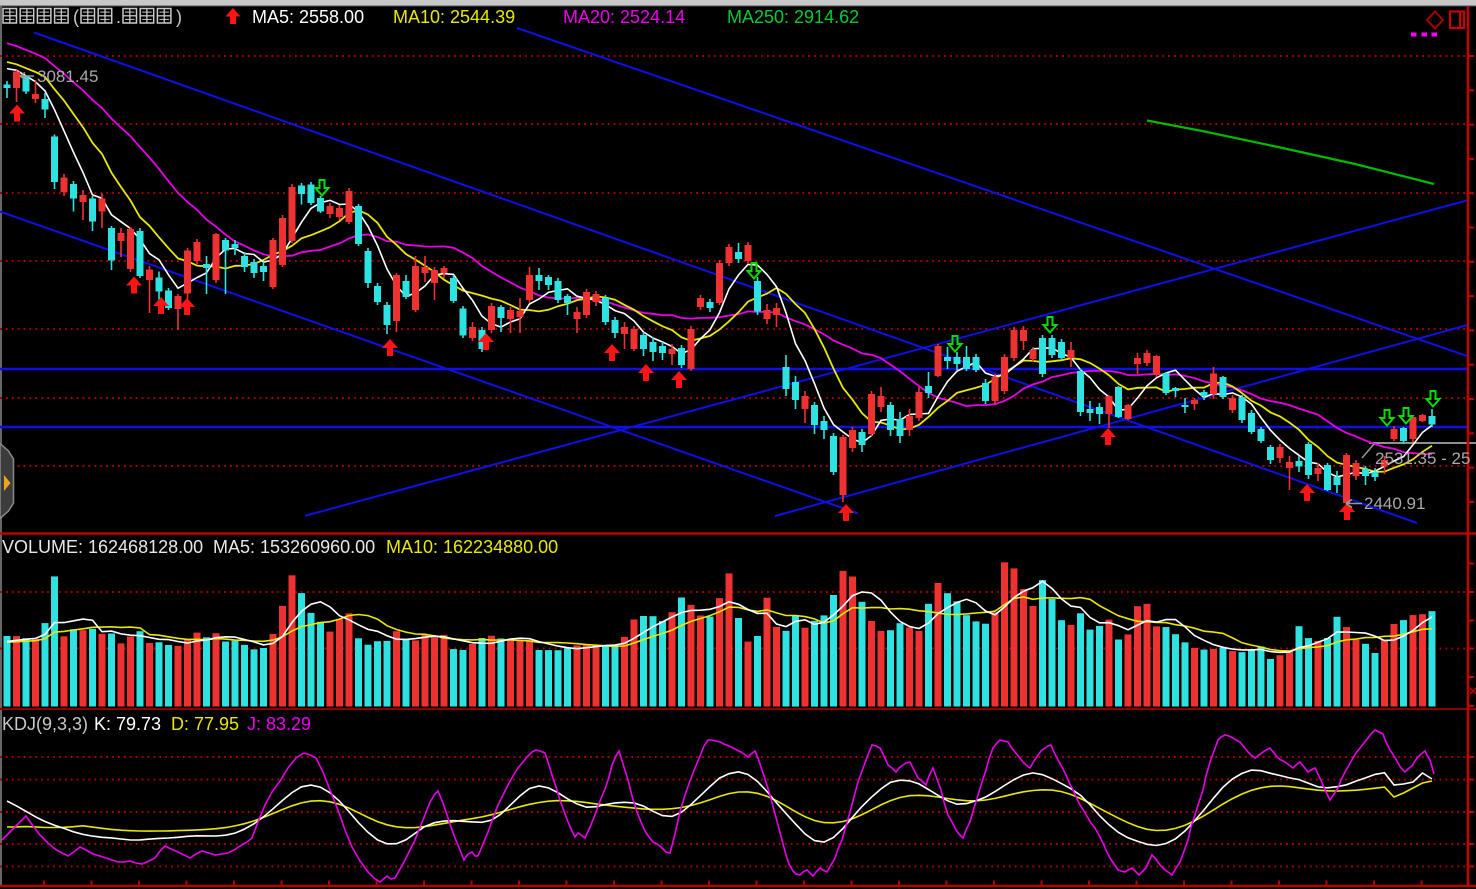  Describe the element at coordinates (1422, 458) in the screenshot. I see `svg-text: 2531.35 - 25` at that location.